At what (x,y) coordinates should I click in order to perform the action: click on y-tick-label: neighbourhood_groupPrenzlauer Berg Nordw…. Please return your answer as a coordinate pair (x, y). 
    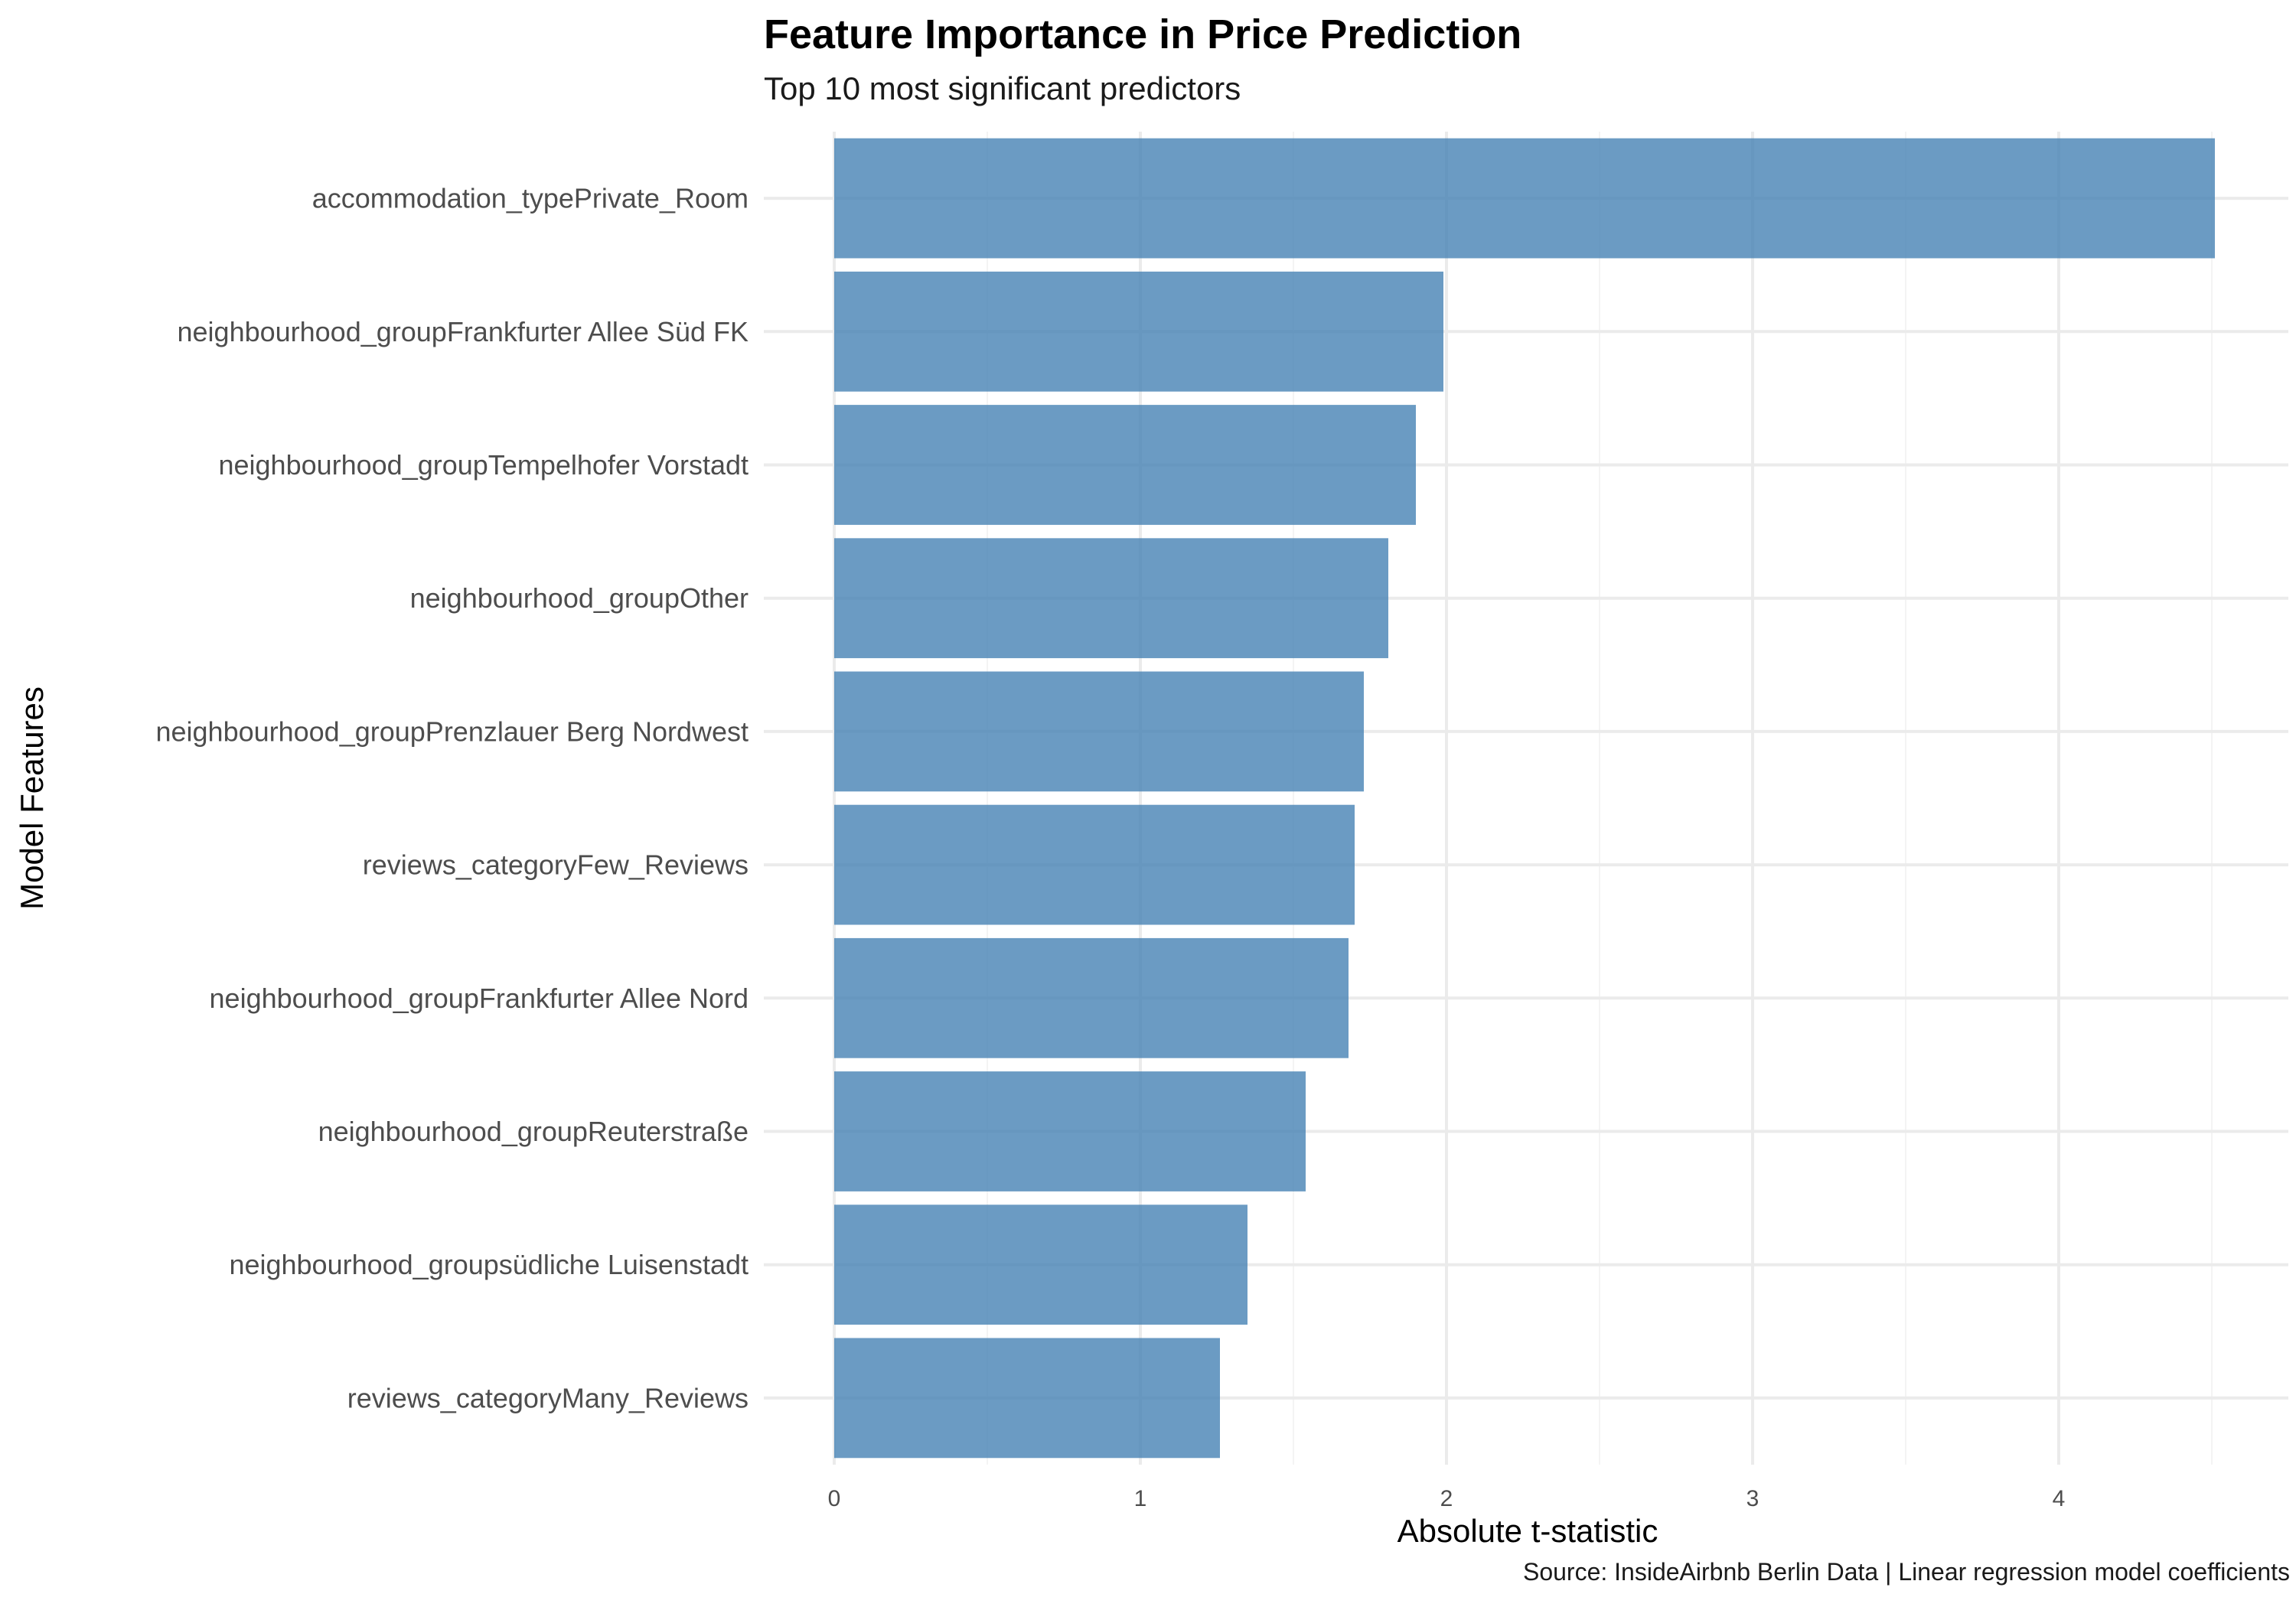
    Looking at the image, I should click on (451, 731).